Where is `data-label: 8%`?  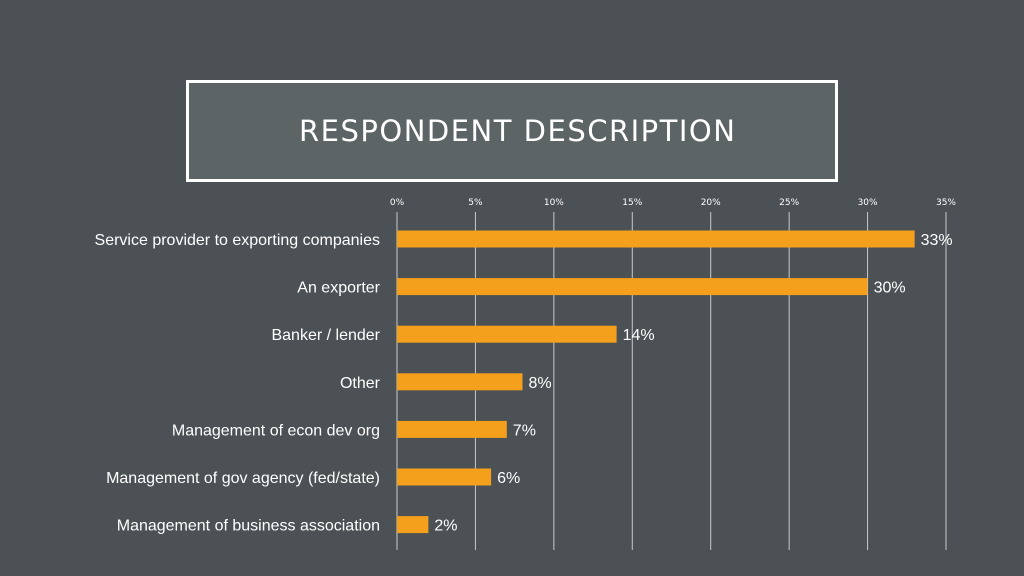
data-label: 8% is located at coordinates (539, 383).